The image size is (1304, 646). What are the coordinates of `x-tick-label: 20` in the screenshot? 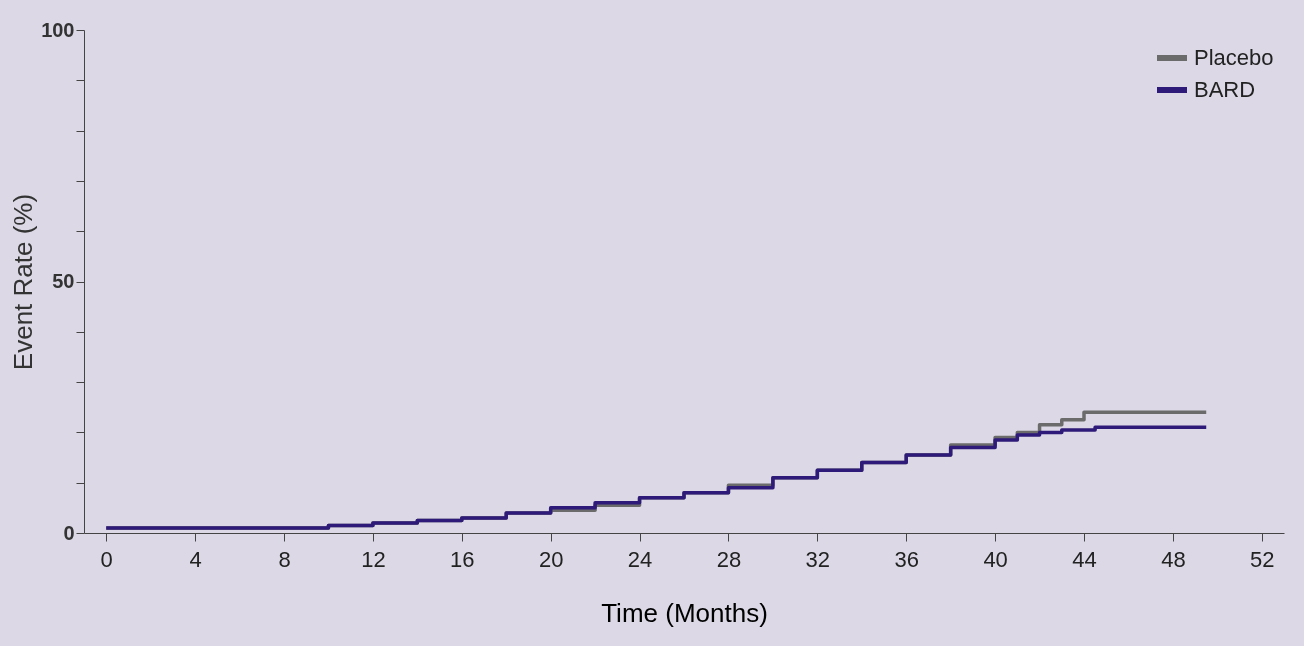 It's located at (551, 559).